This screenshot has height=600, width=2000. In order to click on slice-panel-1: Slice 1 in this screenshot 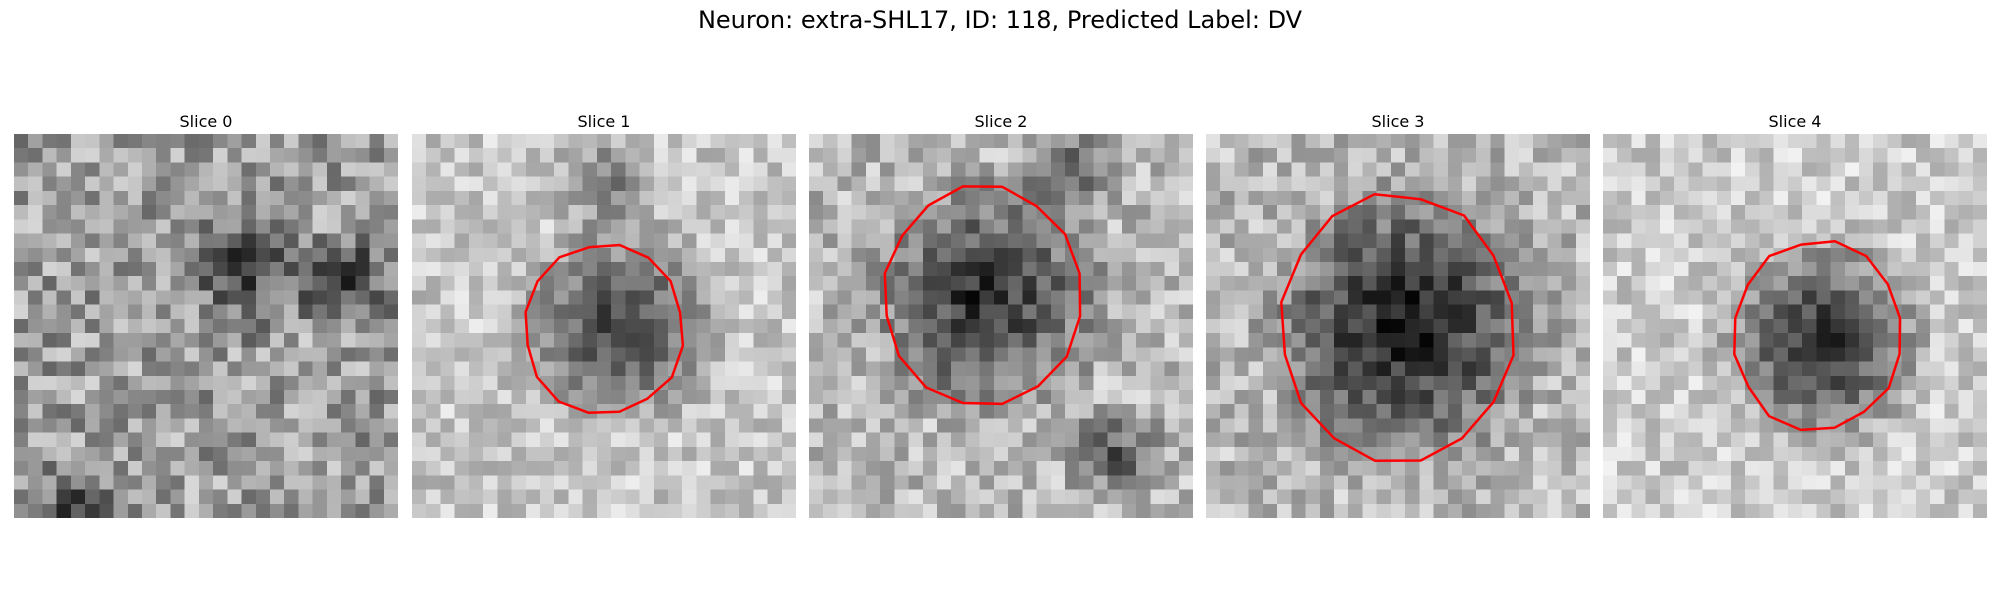, I will do `click(604, 314)`.